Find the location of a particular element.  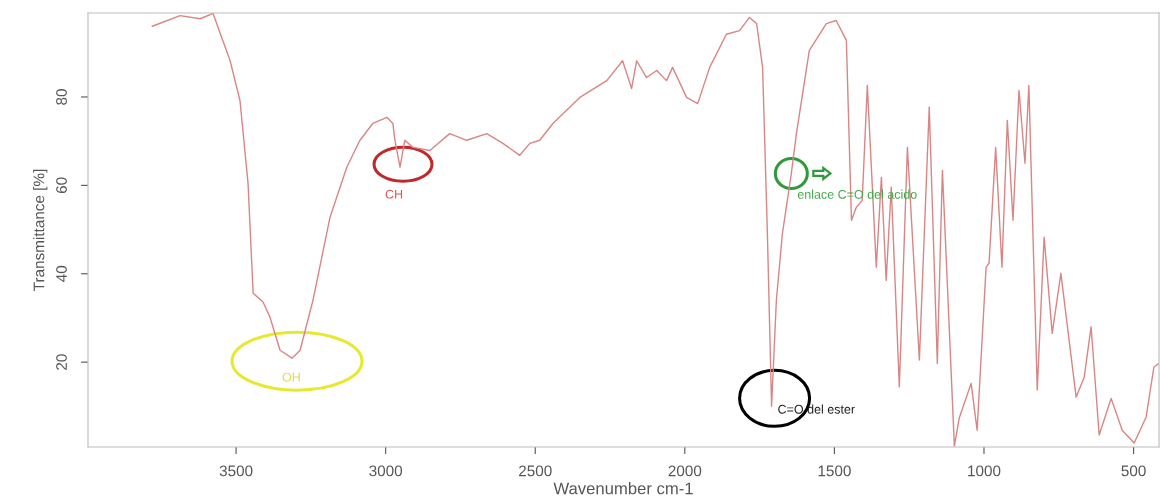

annotation: C=O del ester is located at coordinates (816, 409).